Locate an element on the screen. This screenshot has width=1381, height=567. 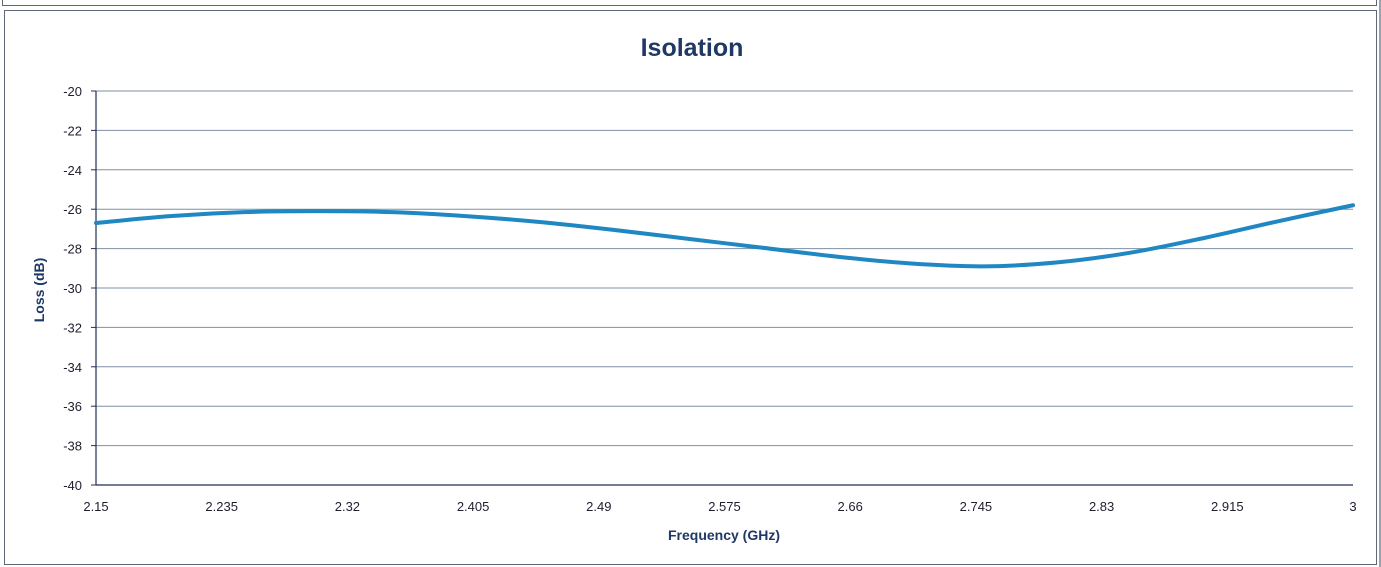
y-tick-label: -30 is located at coordinates (72, 288).